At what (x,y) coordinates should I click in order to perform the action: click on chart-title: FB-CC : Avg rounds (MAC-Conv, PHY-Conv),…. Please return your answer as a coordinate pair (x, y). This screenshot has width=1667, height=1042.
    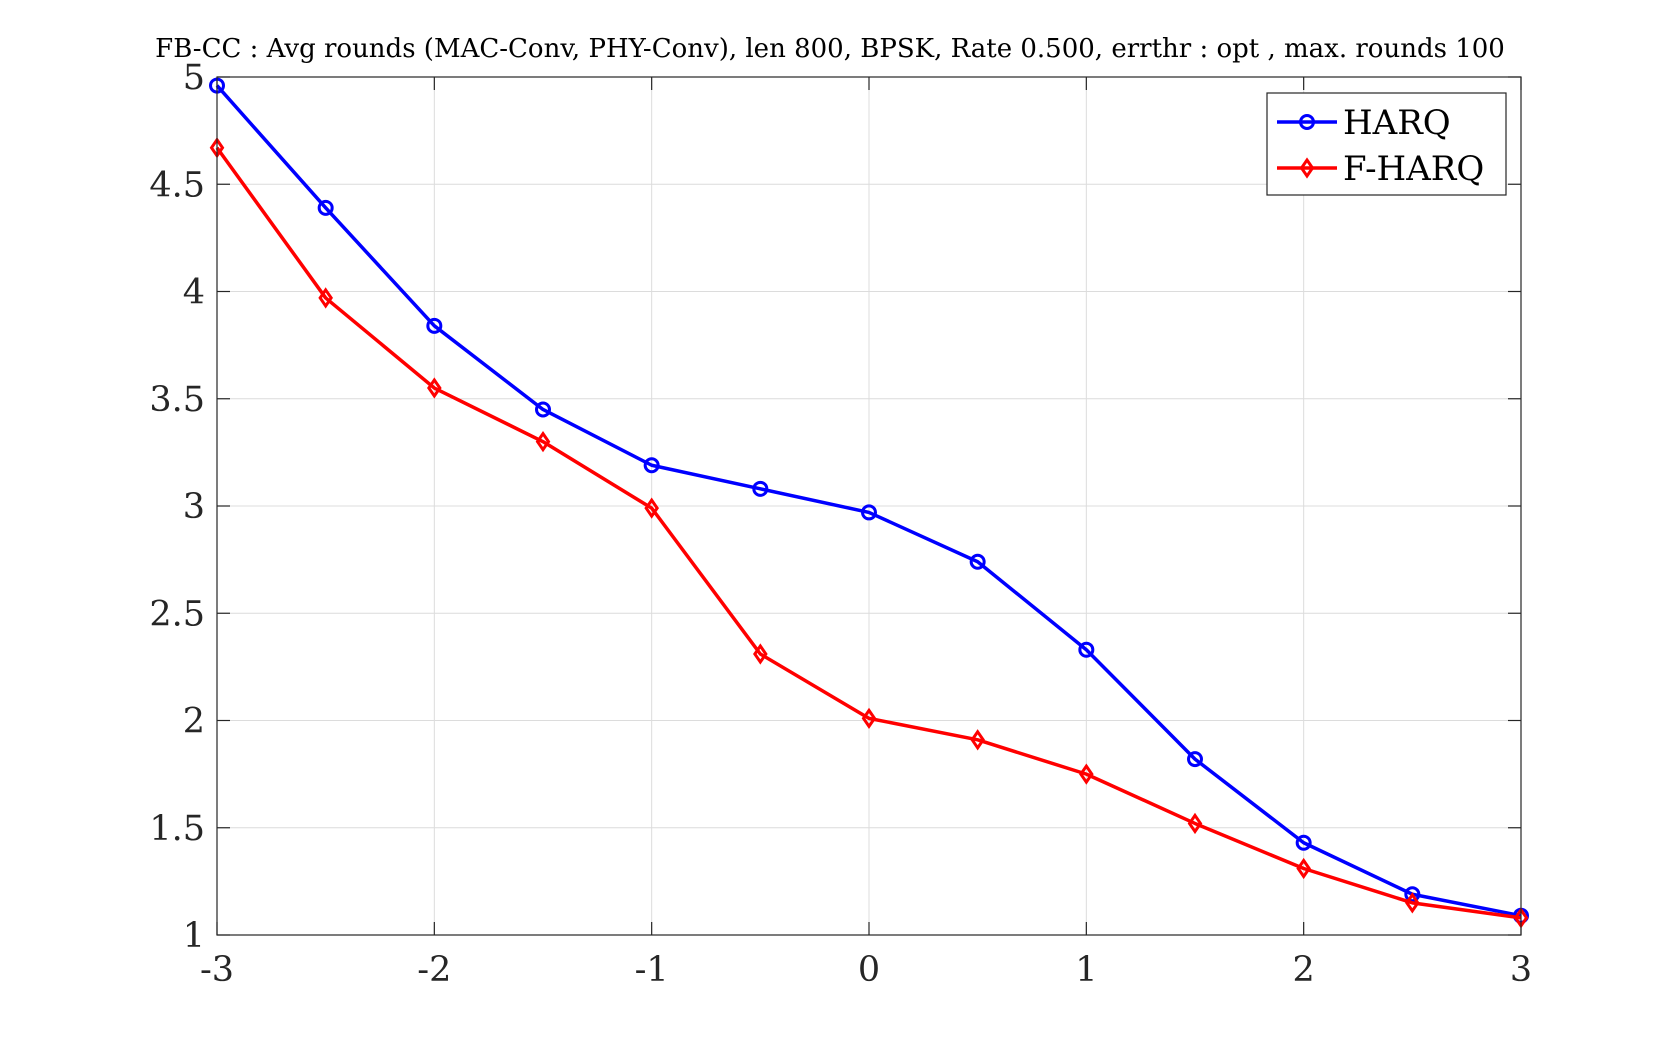
    Looking at the image, I should click on (830, 49).